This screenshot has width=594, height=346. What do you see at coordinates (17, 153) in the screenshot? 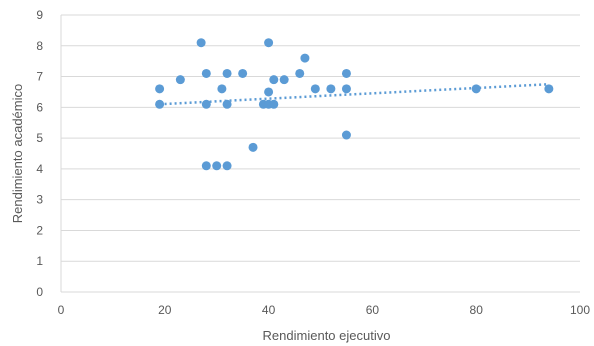
I see `y-axis-title: Rendimiento académico` at bounding box center [17, 153].